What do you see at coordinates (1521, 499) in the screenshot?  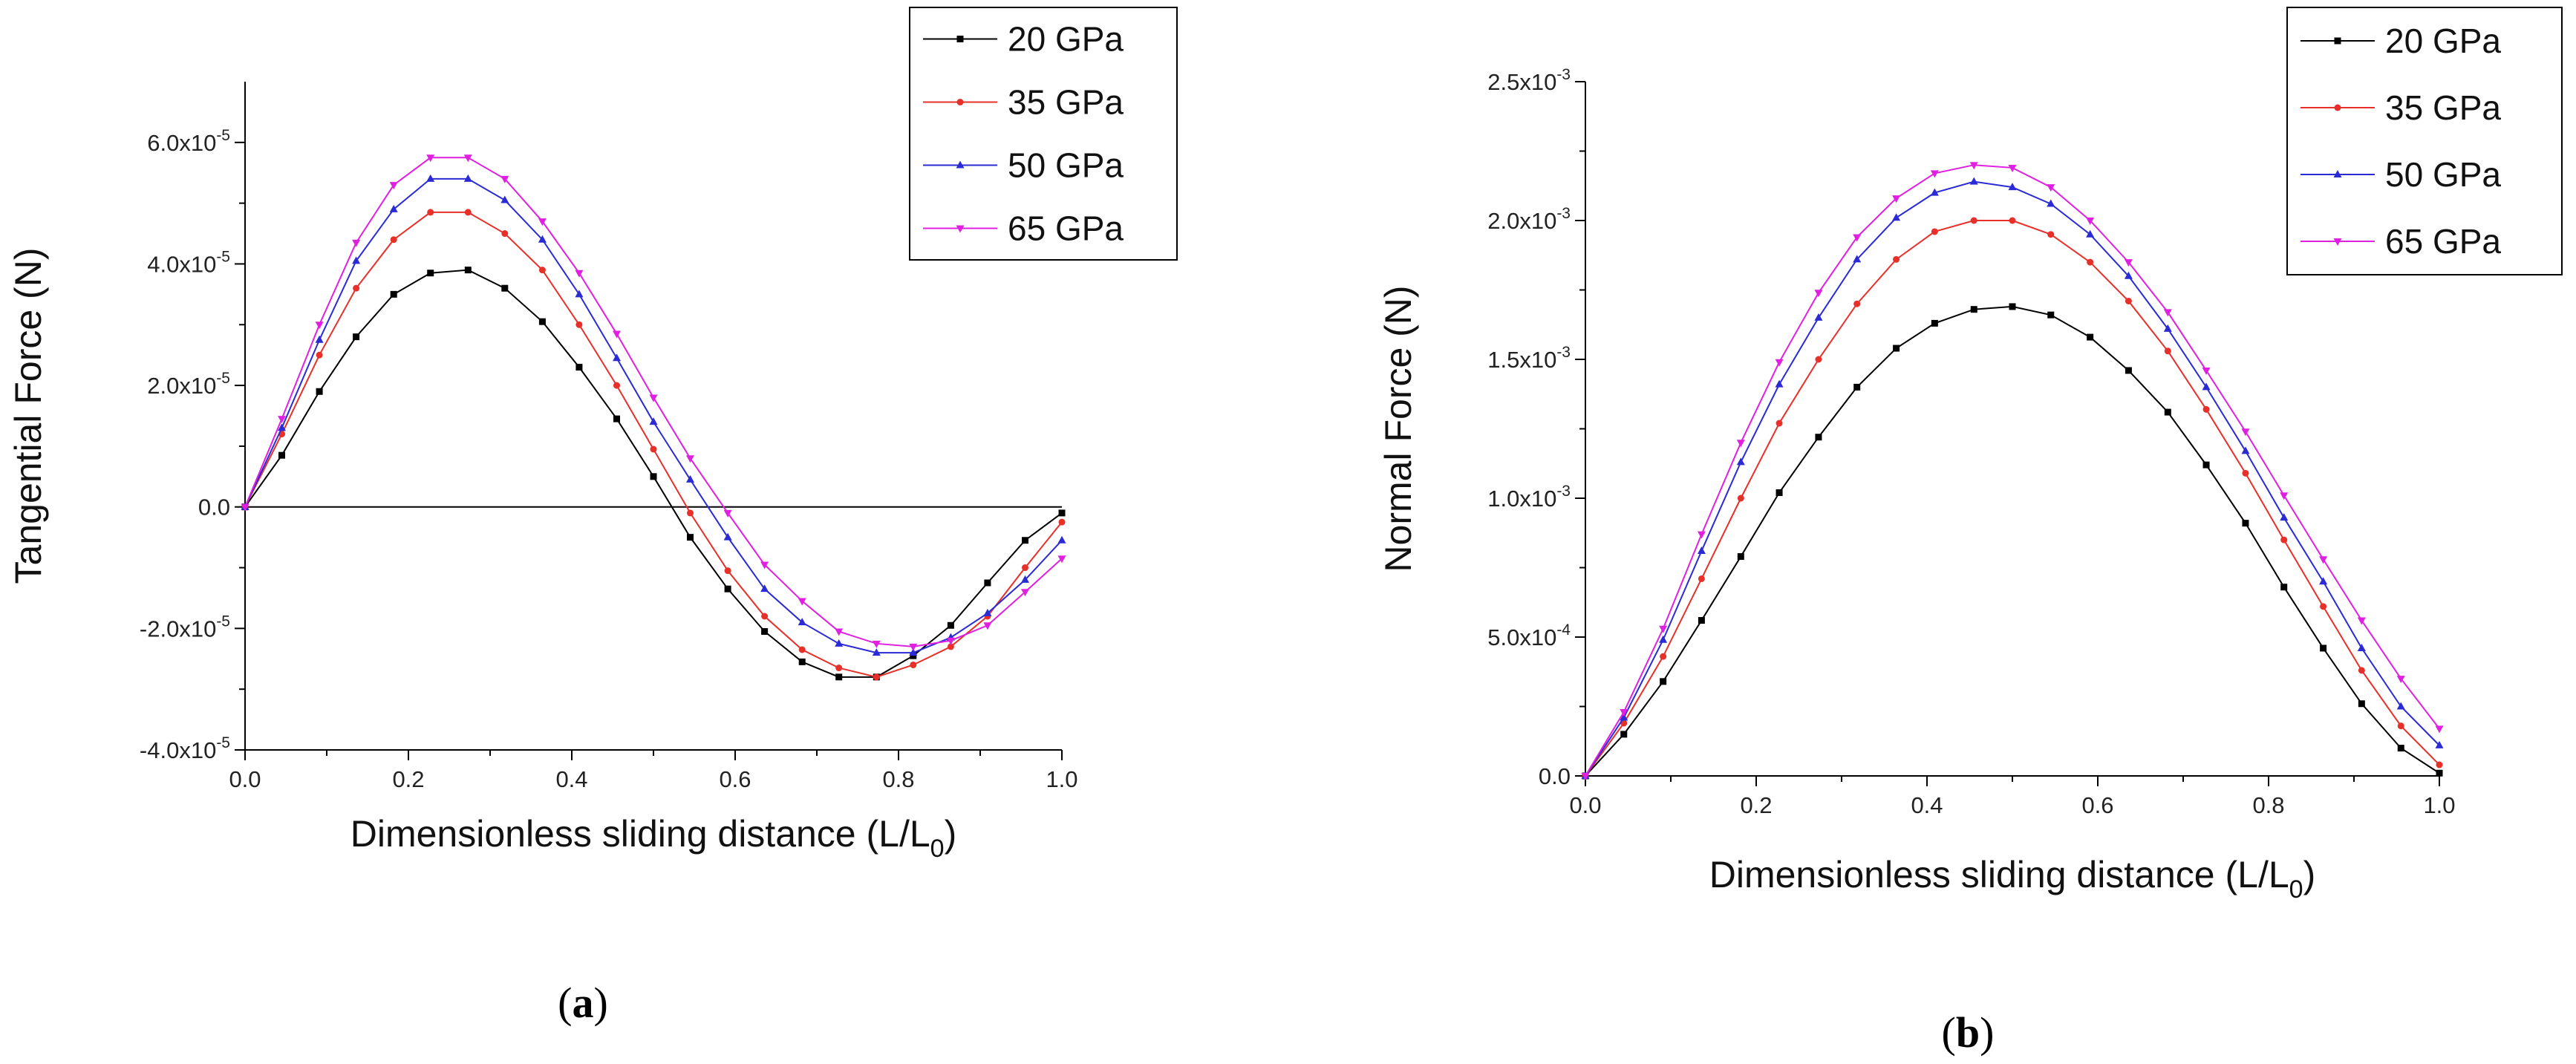 I see `y-tick-mantissa: 1.0x10` at bounding box center [1521, 499].